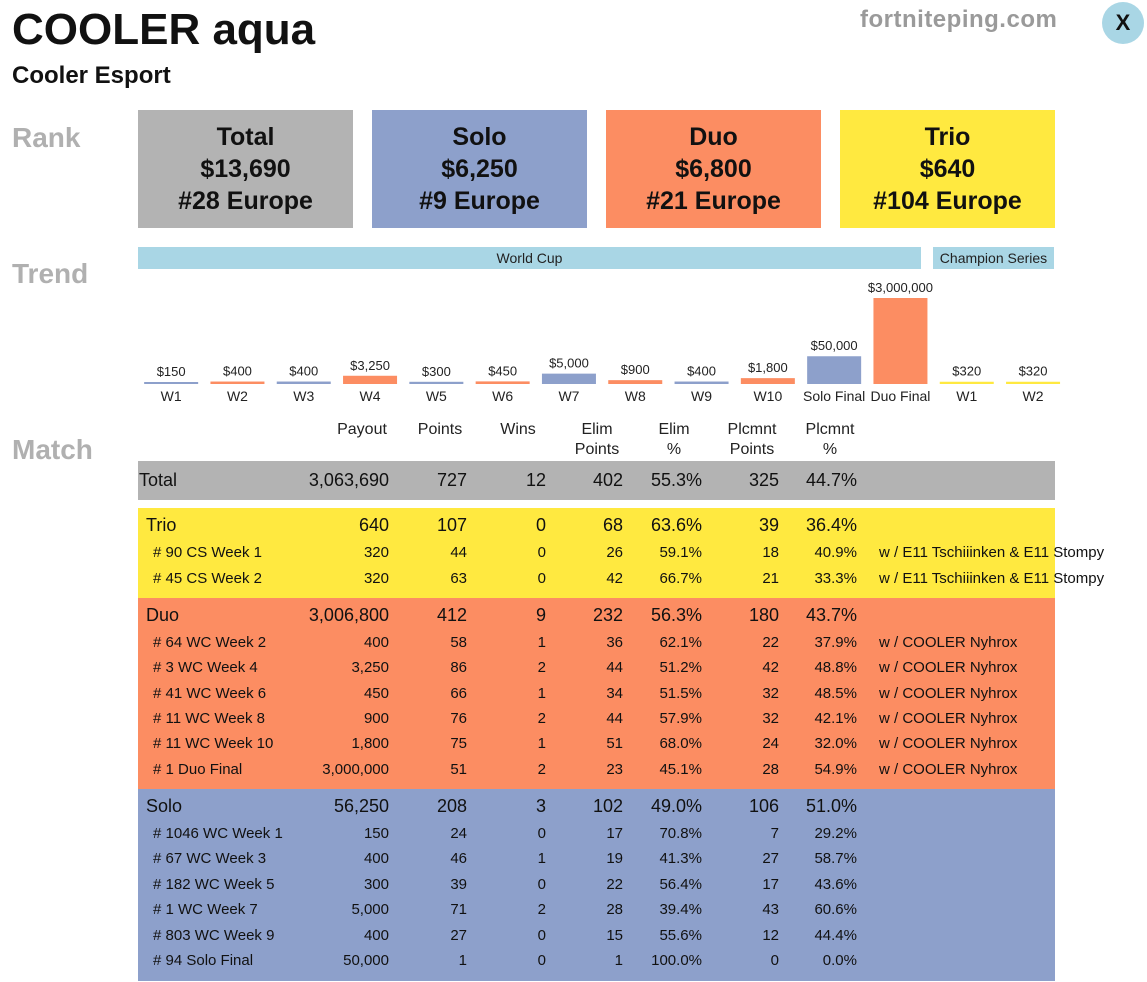 This screenshot has width=1147, height=982. What do you see at coordinates (458, 552) in the screenshot?
I see `cell-points: 44` at bounding box center [458, 552].